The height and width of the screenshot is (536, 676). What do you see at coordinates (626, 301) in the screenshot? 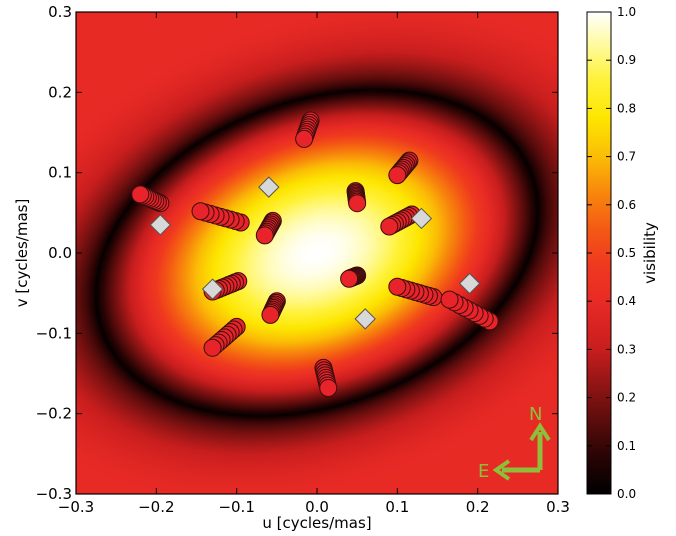
I see `colorbar-tick-label: 0.4` at bounding box center [626, 301].